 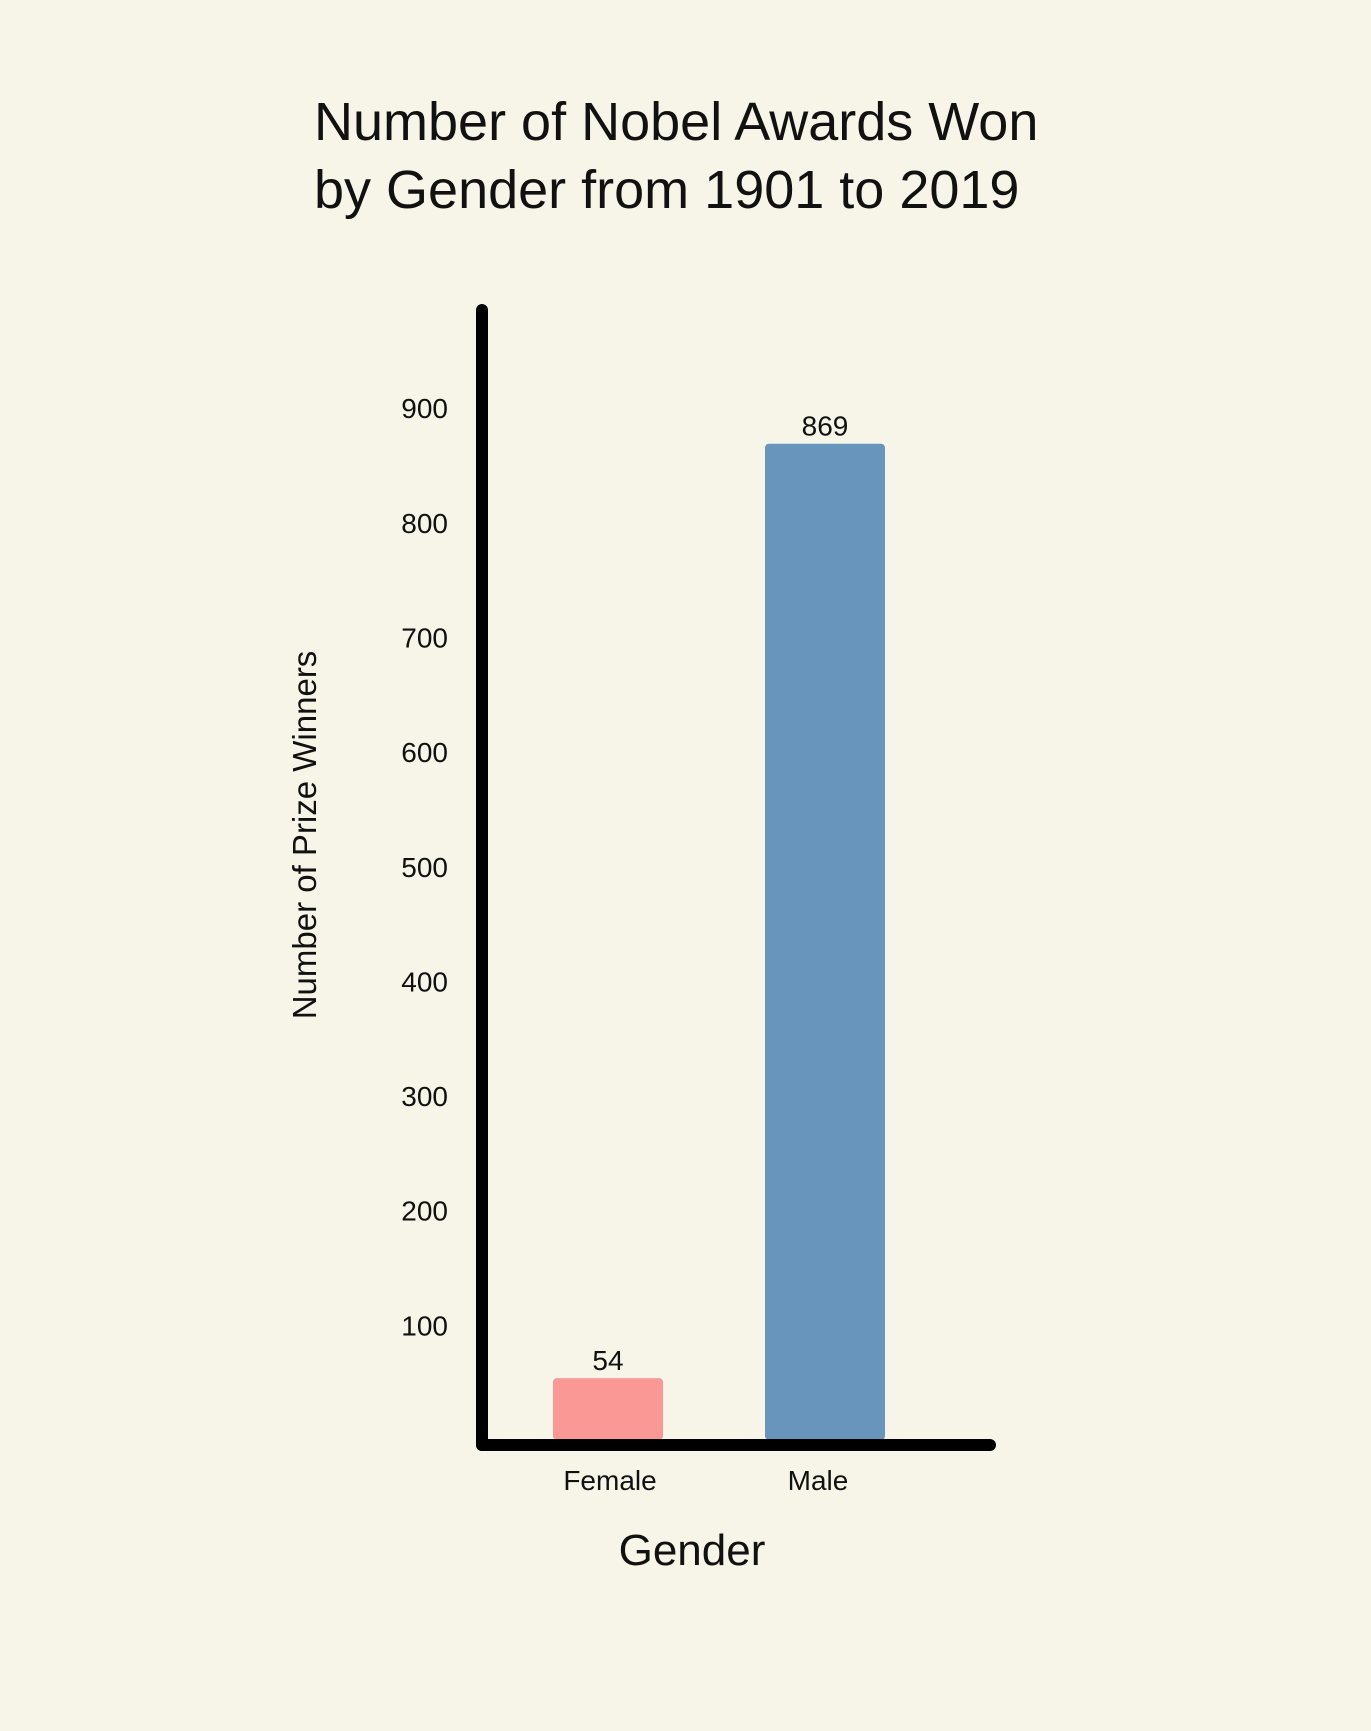 What do you see at coordinates (608, 1409) in the screenshot?
I see `bar-female` at bounding box center [608, 1409].